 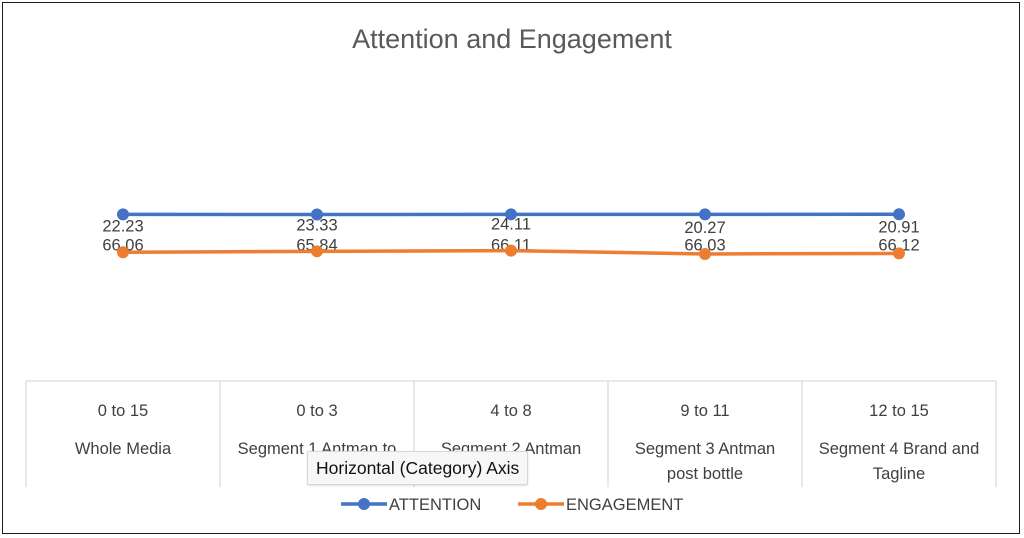 I want to click on chart-title: Attention and Engagement, so click(x=512, y=39).